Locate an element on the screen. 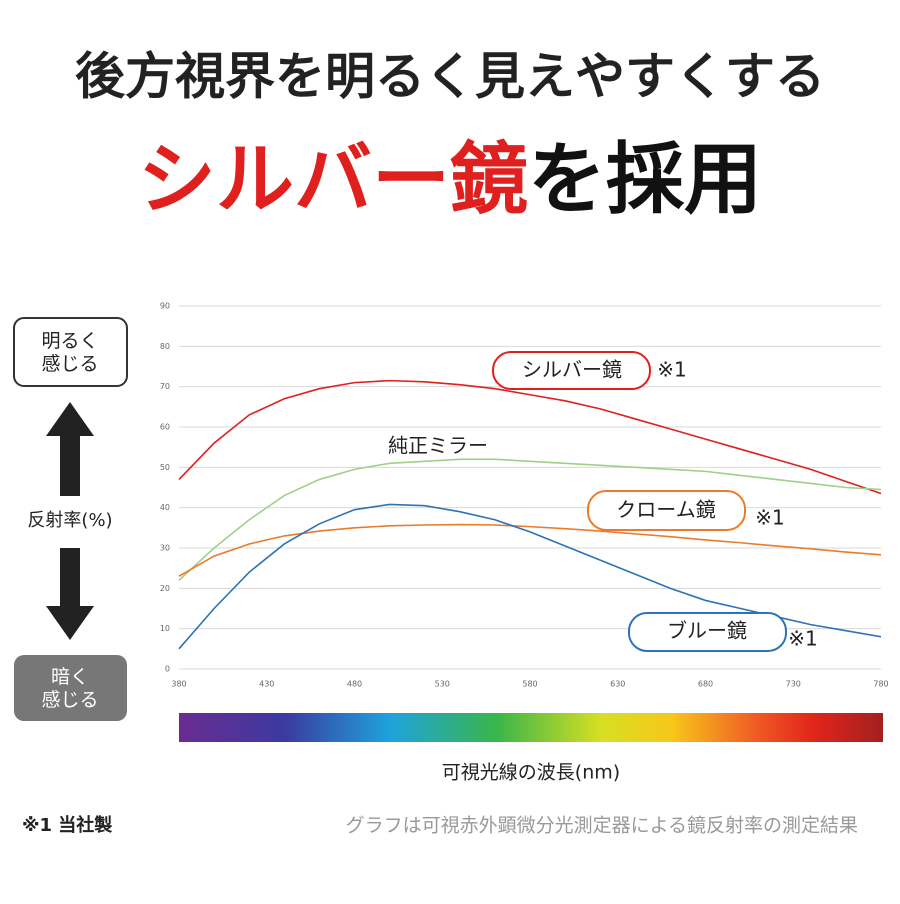 Image resolution: width=900 pixels, height=904 pixels. x-tick-label: 430 is located at coordinates (266, 684).